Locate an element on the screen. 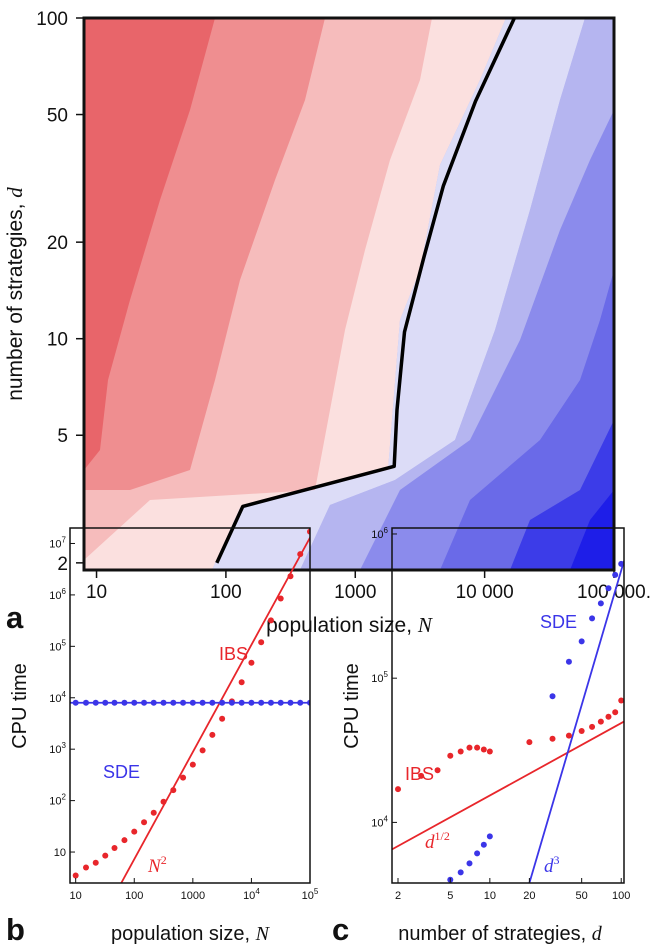 The height and width of the screenshot is (946, 658). panel-c-ylabel: CPU time is located at coordinates (352, 706).